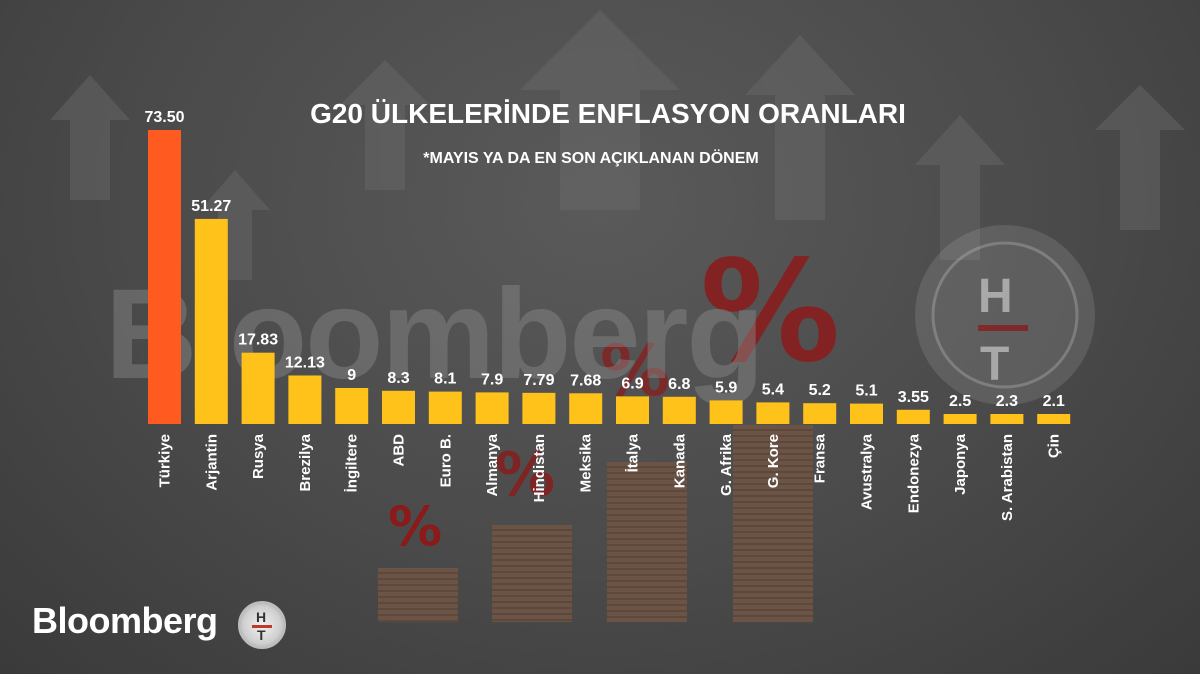 This screenshot has height=674, width=1200. What do you see at coordinates (867, 471) in the screenshot?
I see `category-label: Avustralya` at bounding box center [867, 471].